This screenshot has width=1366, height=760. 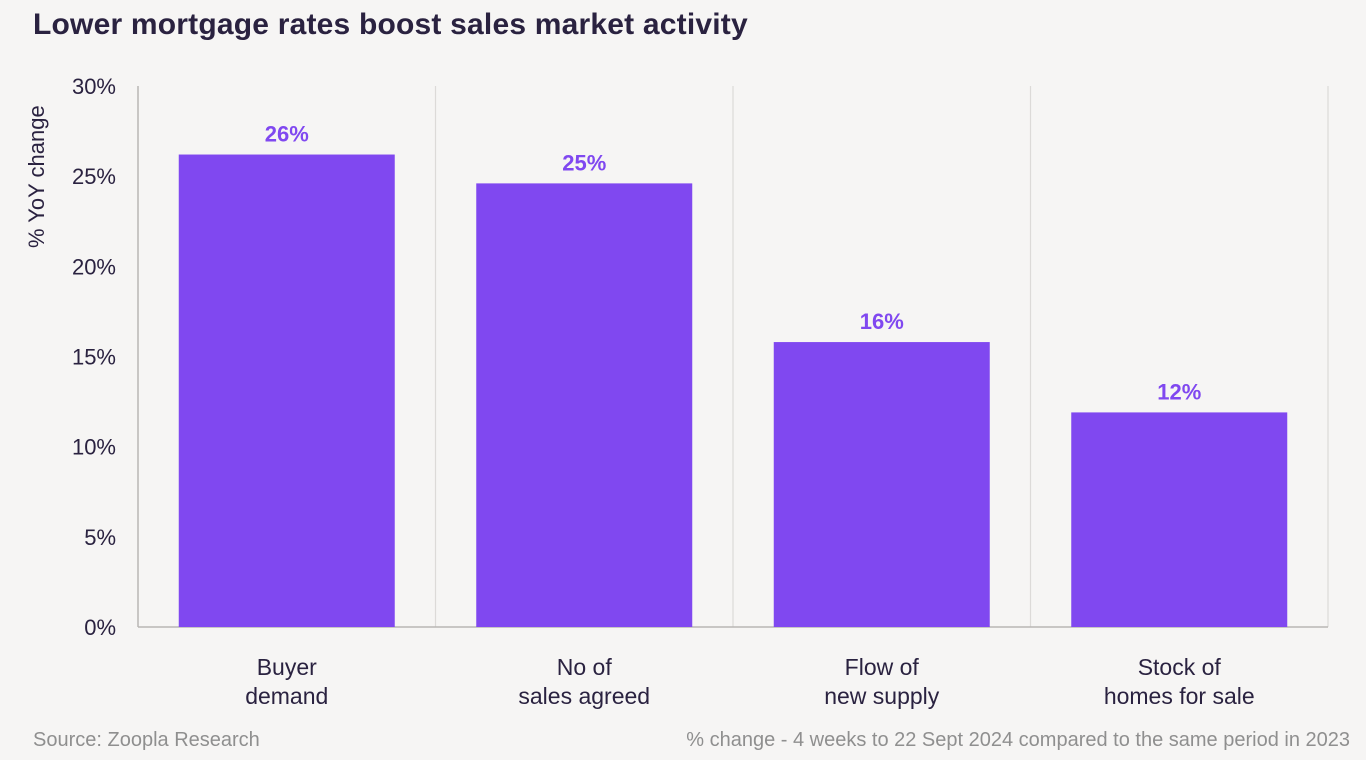 I want to click on x-category-label: sales agreed, so click(x=584, y=696).